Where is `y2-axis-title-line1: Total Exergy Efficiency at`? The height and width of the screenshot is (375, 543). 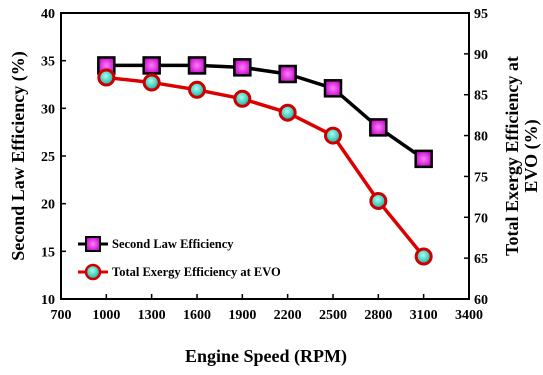 y2-axis-title-line1: Total Exergy Efficiency at is located at coordinates (512, 156).